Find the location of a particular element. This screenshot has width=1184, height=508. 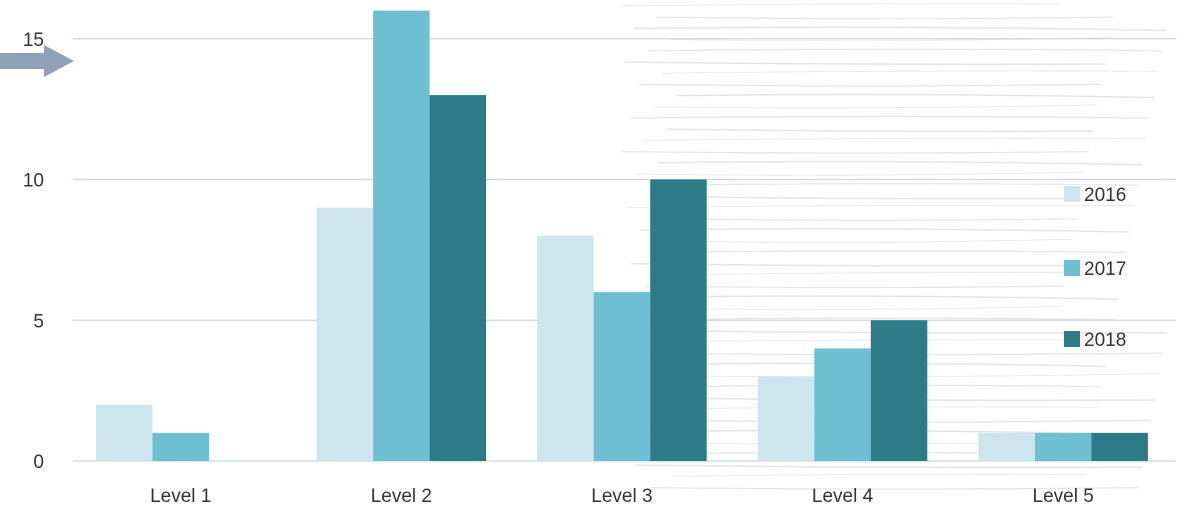

y-tick-label: 0 is located at coordinates (38, 462).